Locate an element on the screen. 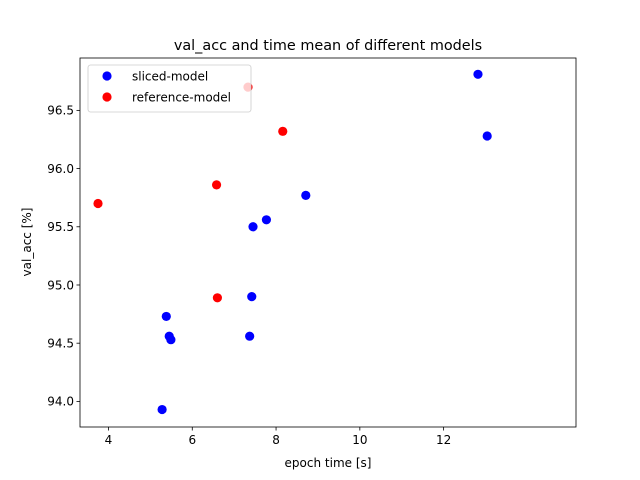 The height and width of the screenshot is (480, 640). legend-label-sliced-model: sliced-model is located at coordinates (170, 76).